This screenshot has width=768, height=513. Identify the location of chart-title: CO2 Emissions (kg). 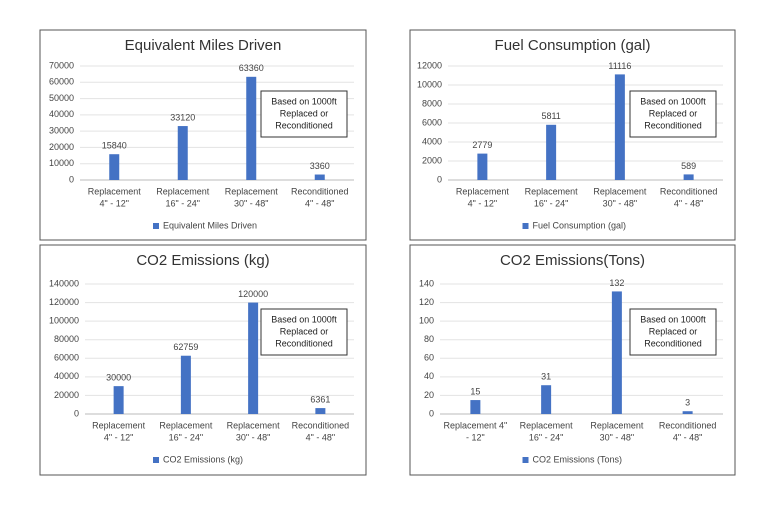
(202, 260).